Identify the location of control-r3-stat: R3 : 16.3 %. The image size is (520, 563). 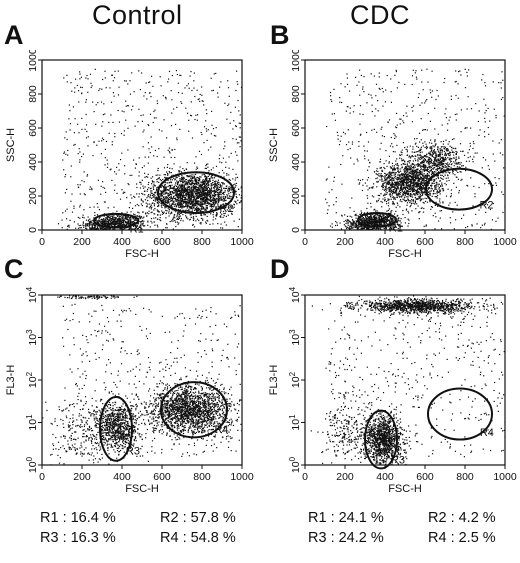
(78, 538).